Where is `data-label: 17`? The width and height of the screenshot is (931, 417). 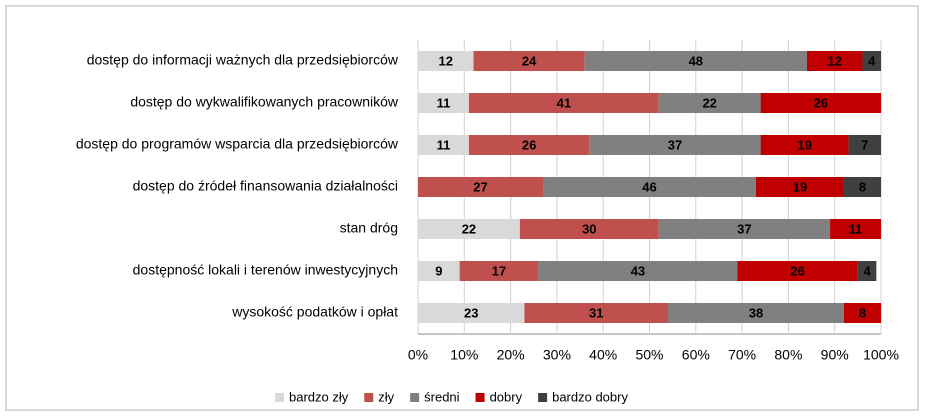
data-label: 17 is located at coordinates (499, 270).